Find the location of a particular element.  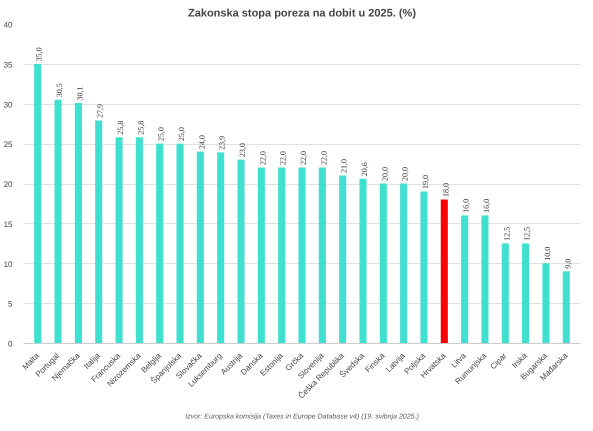

y-tick-label: 35 is located at coordinates (9, 65).